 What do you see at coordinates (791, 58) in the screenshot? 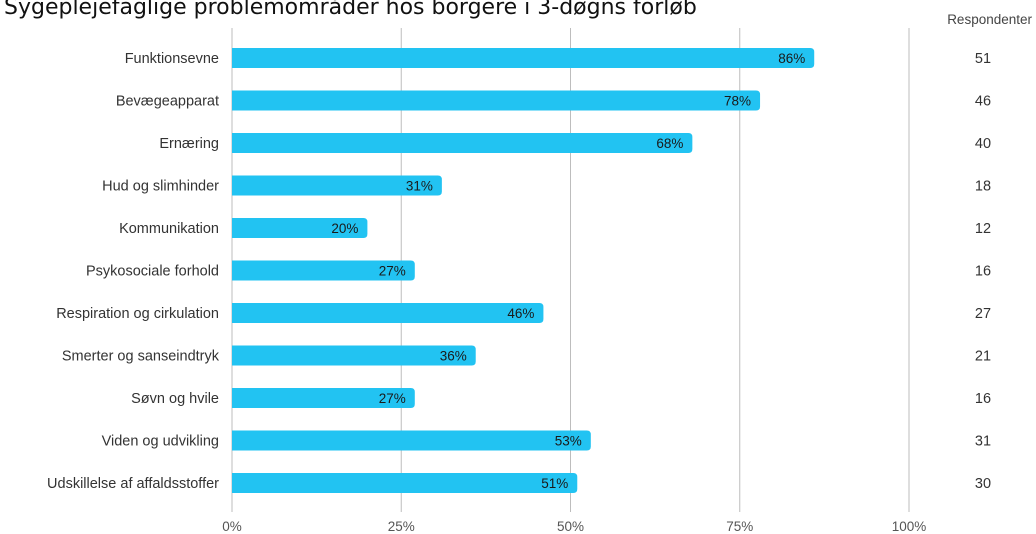
I see `bar-value-label: 86%` at bounding box center [791, 58].